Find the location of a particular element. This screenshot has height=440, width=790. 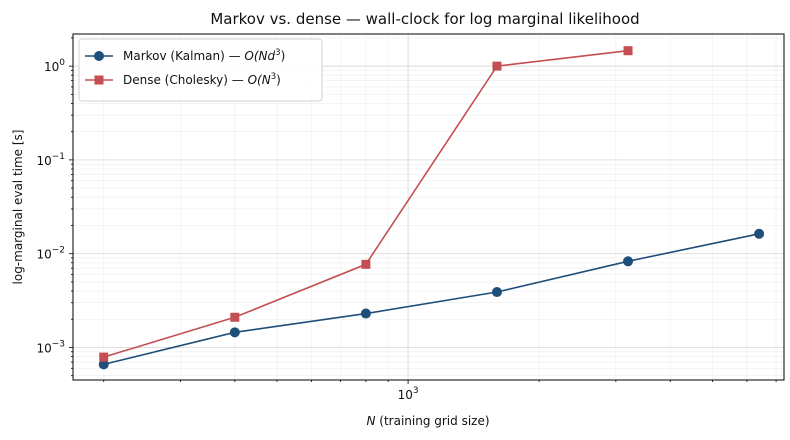

legend-entry: Dense (Cholesky) — O(N3) is located at coordinates (183, 79).